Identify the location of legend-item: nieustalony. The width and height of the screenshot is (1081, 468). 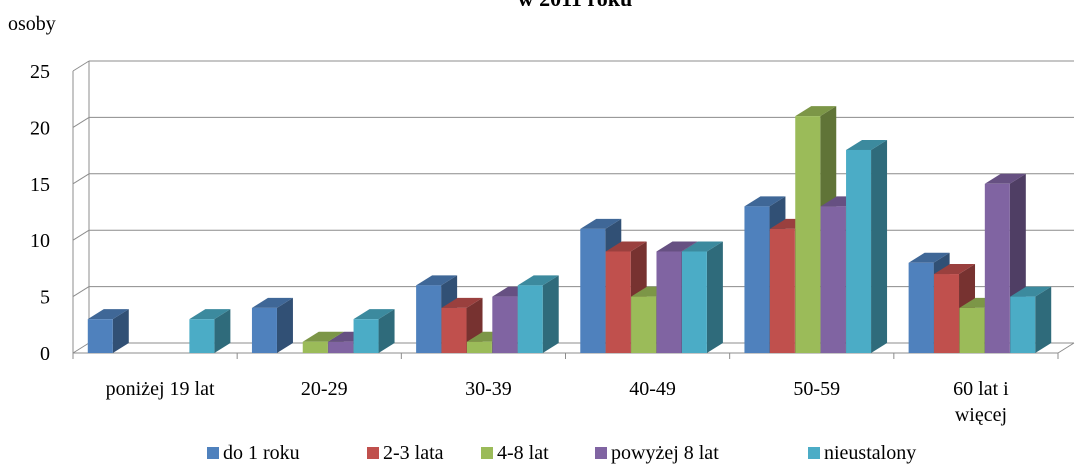
(862, 453).